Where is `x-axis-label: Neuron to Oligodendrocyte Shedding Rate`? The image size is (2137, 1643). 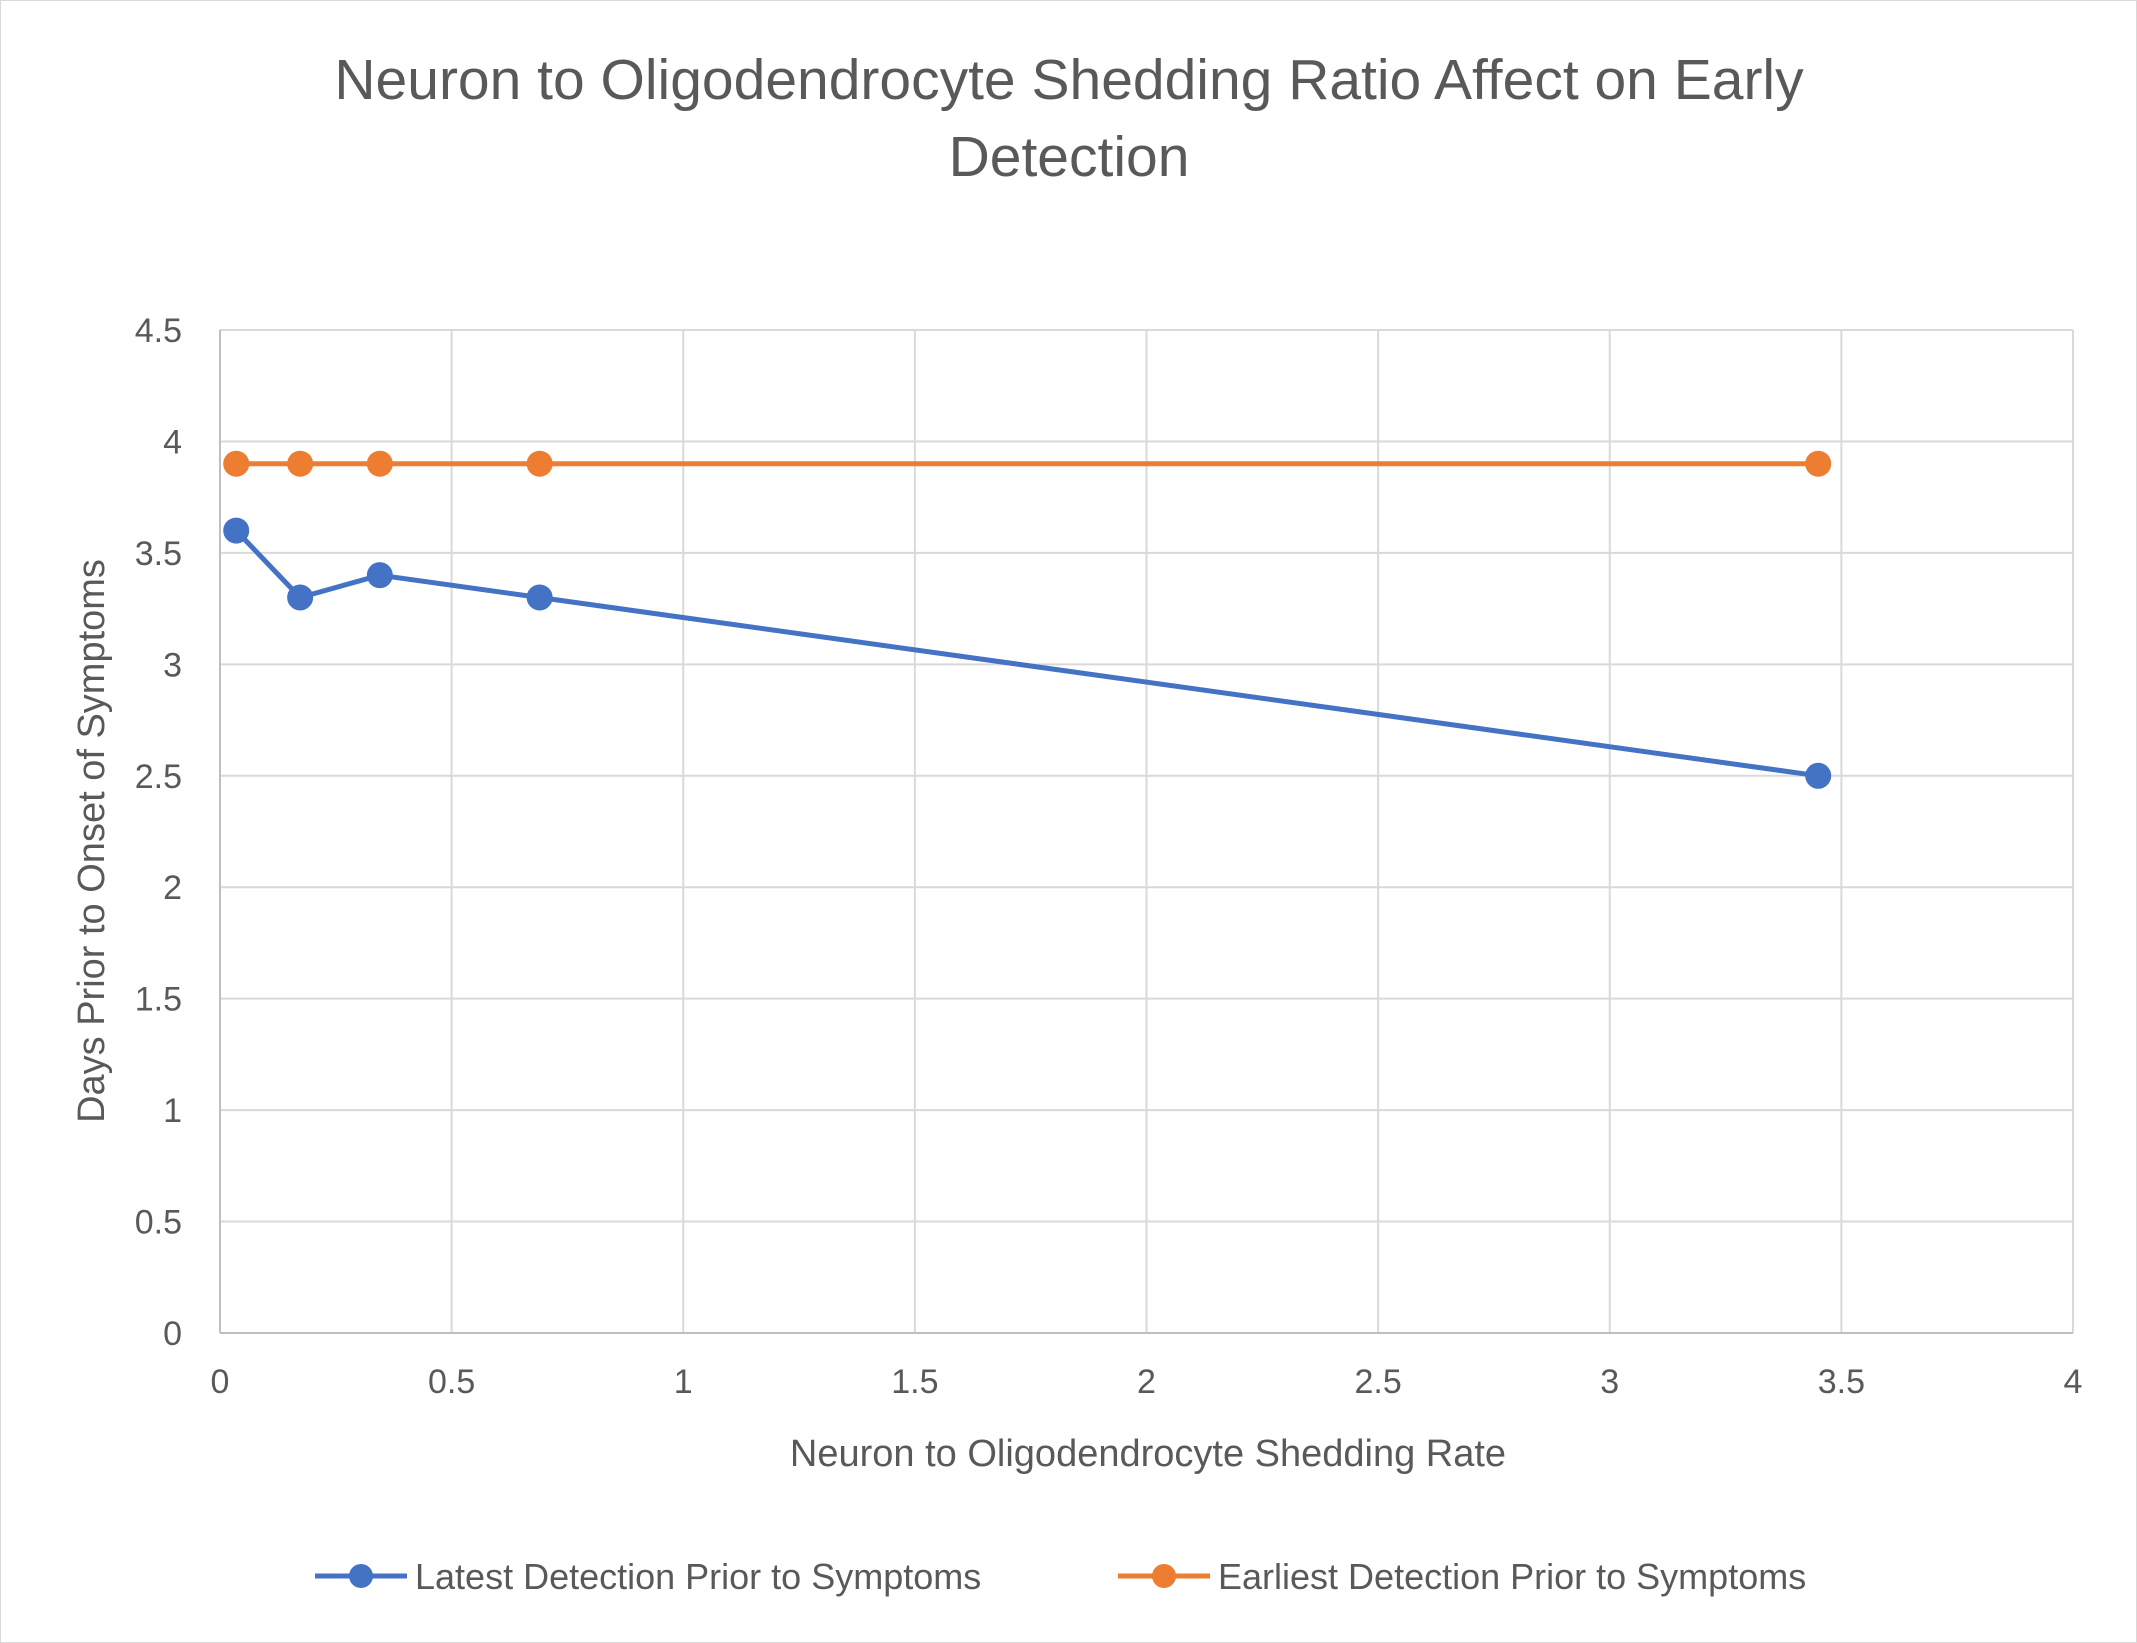
x-axis-label: Neuron to Oligodendrocyte Shedding Rate is located at coordinates (1148, 1454).